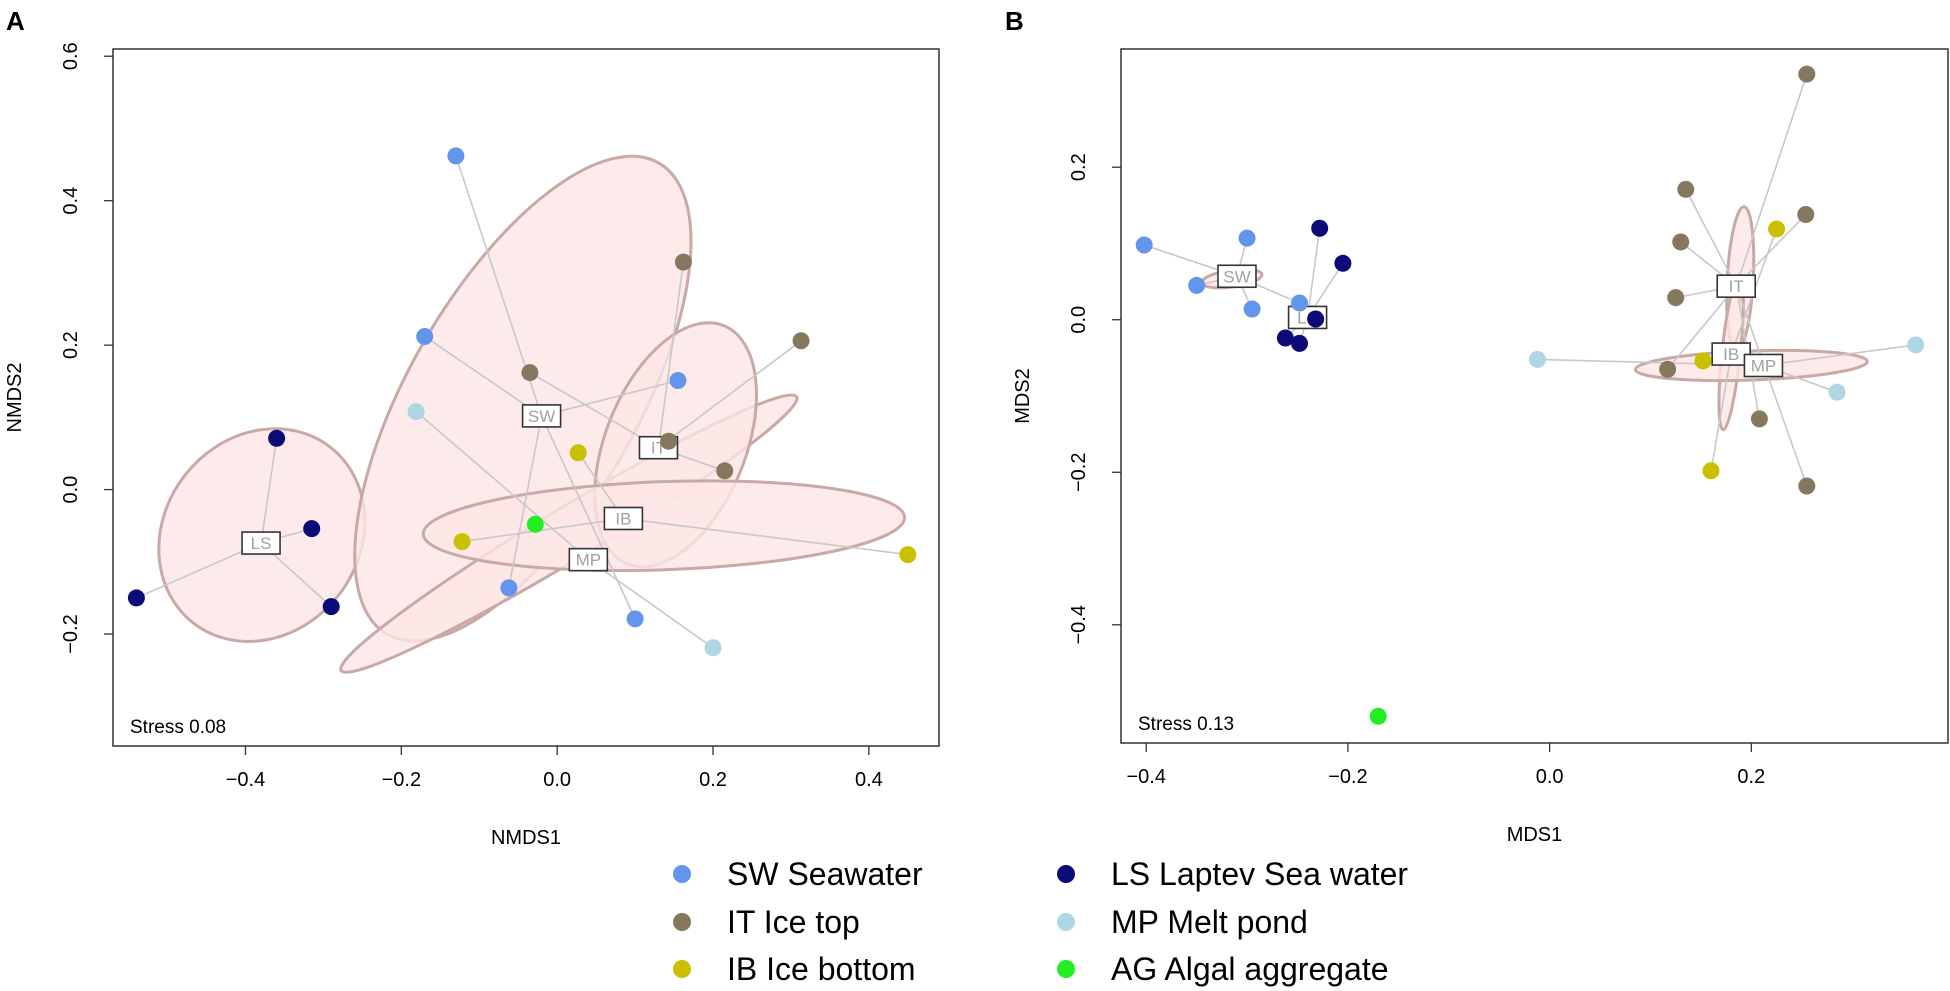 This screenshot has height=991, width=1950. Describe the element at coordinates (261, 543) in the screenshot. I see `panel-a-centroid-box-ls` at that location.